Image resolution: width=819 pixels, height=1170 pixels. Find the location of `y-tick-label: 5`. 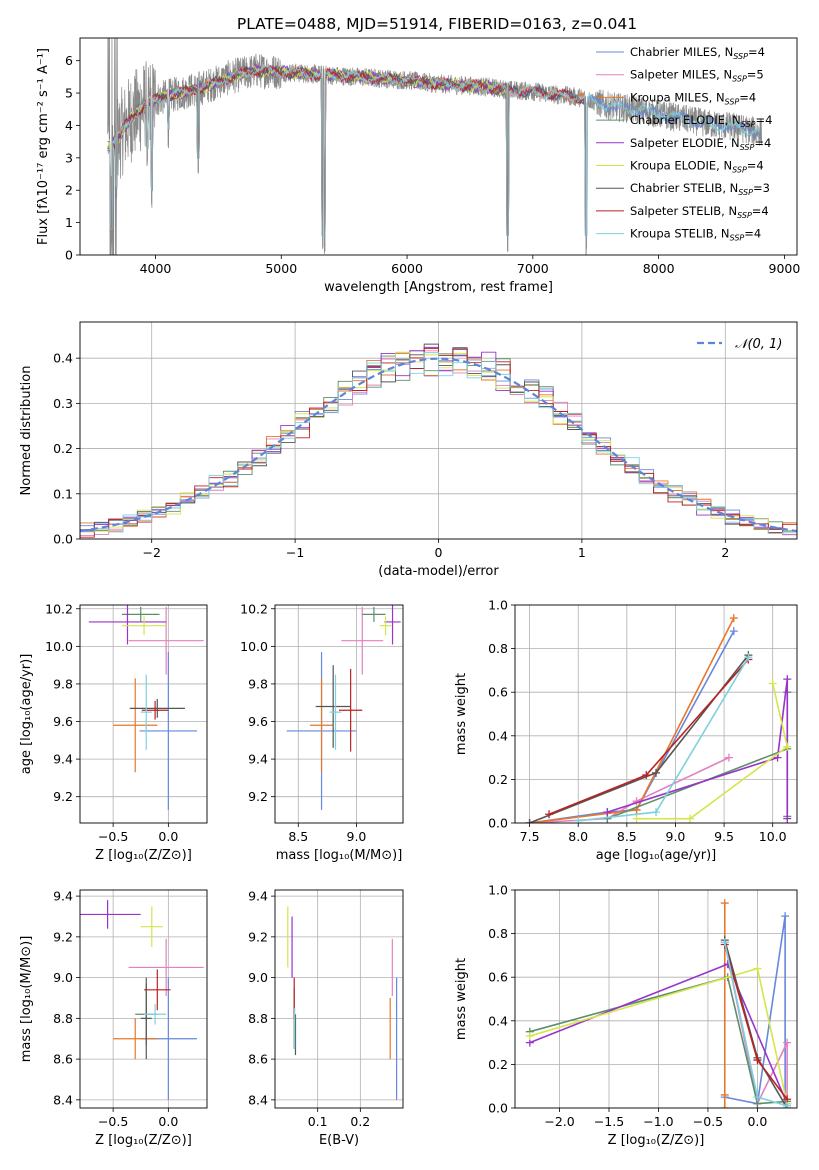

y-tick-label: 5 is located at coordinates (69, 93).